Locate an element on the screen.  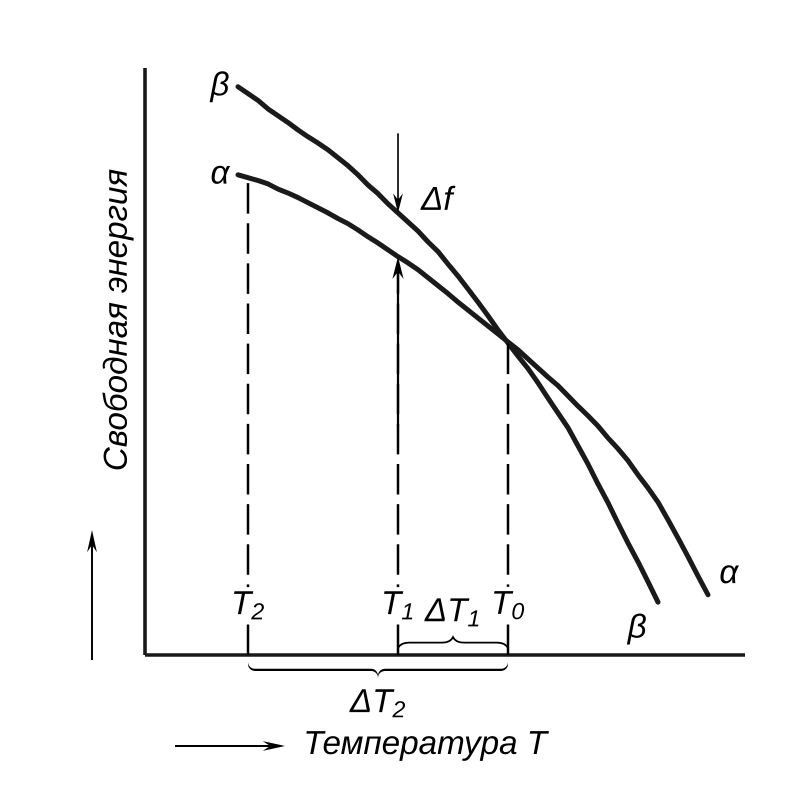
x-axis-title: Температура T is located at coordinates (427, 746).